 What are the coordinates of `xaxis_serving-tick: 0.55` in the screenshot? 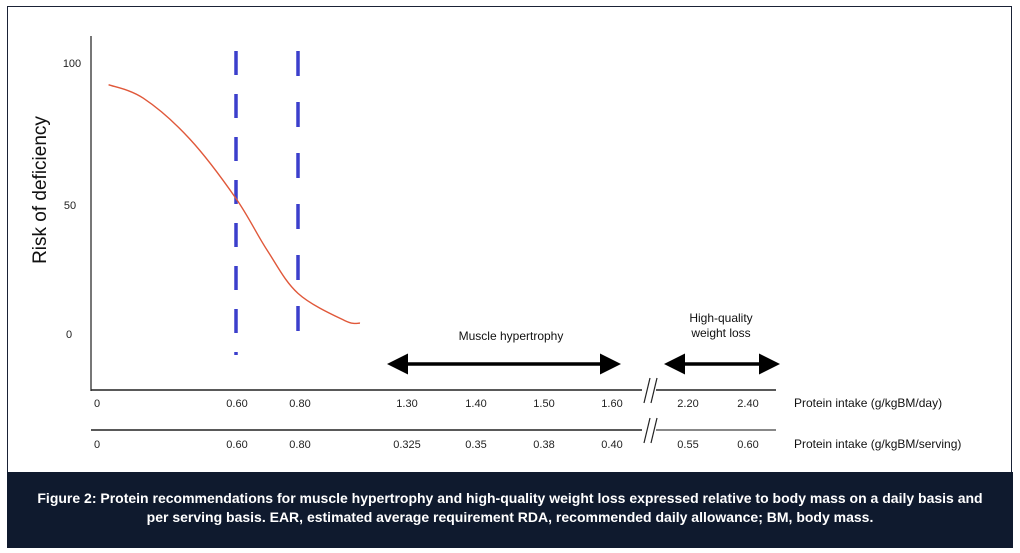 It's located at (687, 445).